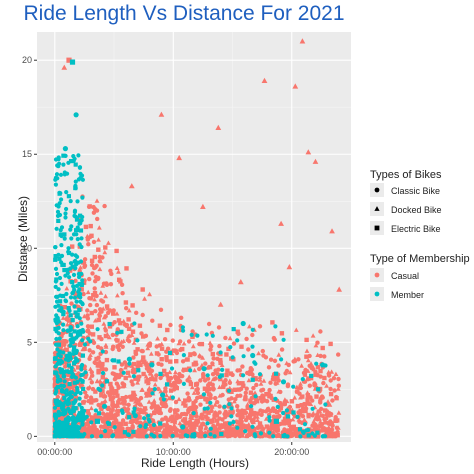  I want to click on y-tick-label: 0, so click(29, 436).